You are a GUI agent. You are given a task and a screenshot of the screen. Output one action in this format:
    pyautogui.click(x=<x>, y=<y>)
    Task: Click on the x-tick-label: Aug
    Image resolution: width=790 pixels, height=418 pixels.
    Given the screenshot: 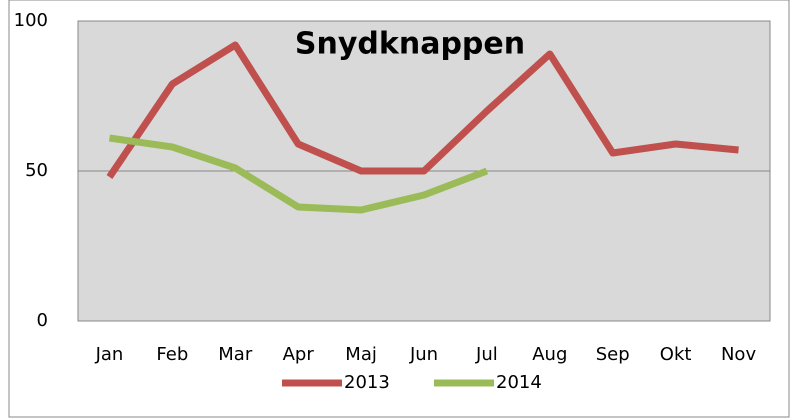 What is the action you would take?
    pyautogui.click(x=549, y=354)
    